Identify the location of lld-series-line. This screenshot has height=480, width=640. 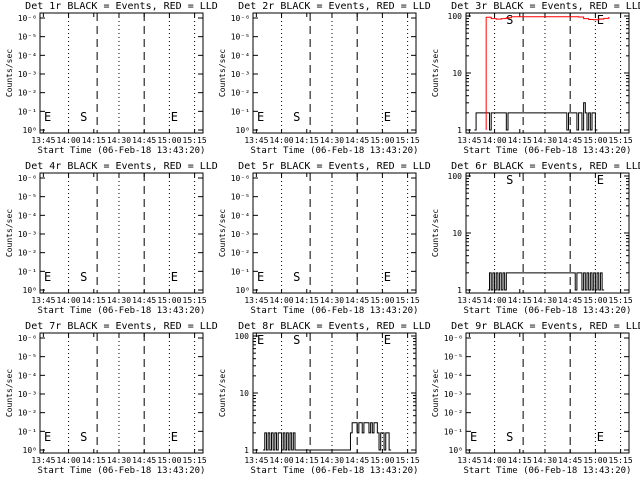
(547, 73).